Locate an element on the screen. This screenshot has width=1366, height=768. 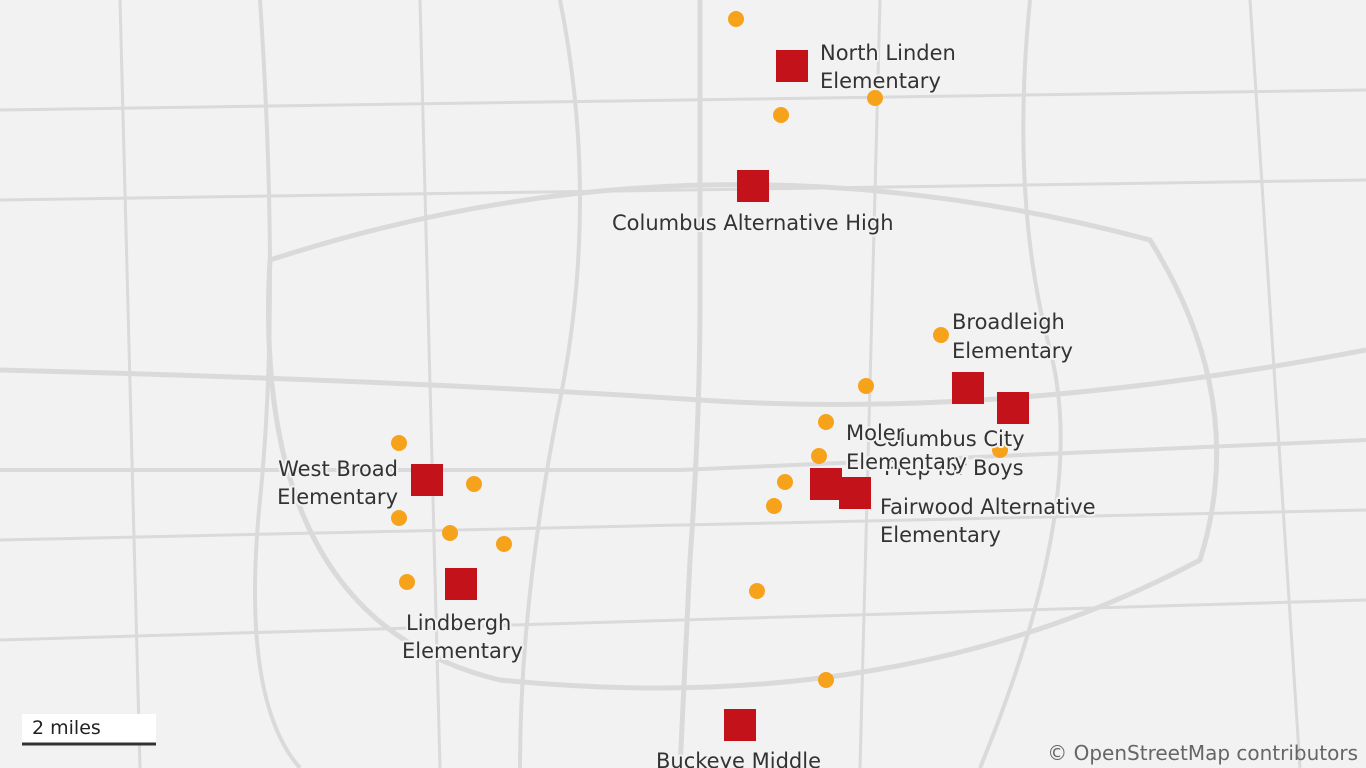
school-label: Columbus City is located at coordinates (948, 439).